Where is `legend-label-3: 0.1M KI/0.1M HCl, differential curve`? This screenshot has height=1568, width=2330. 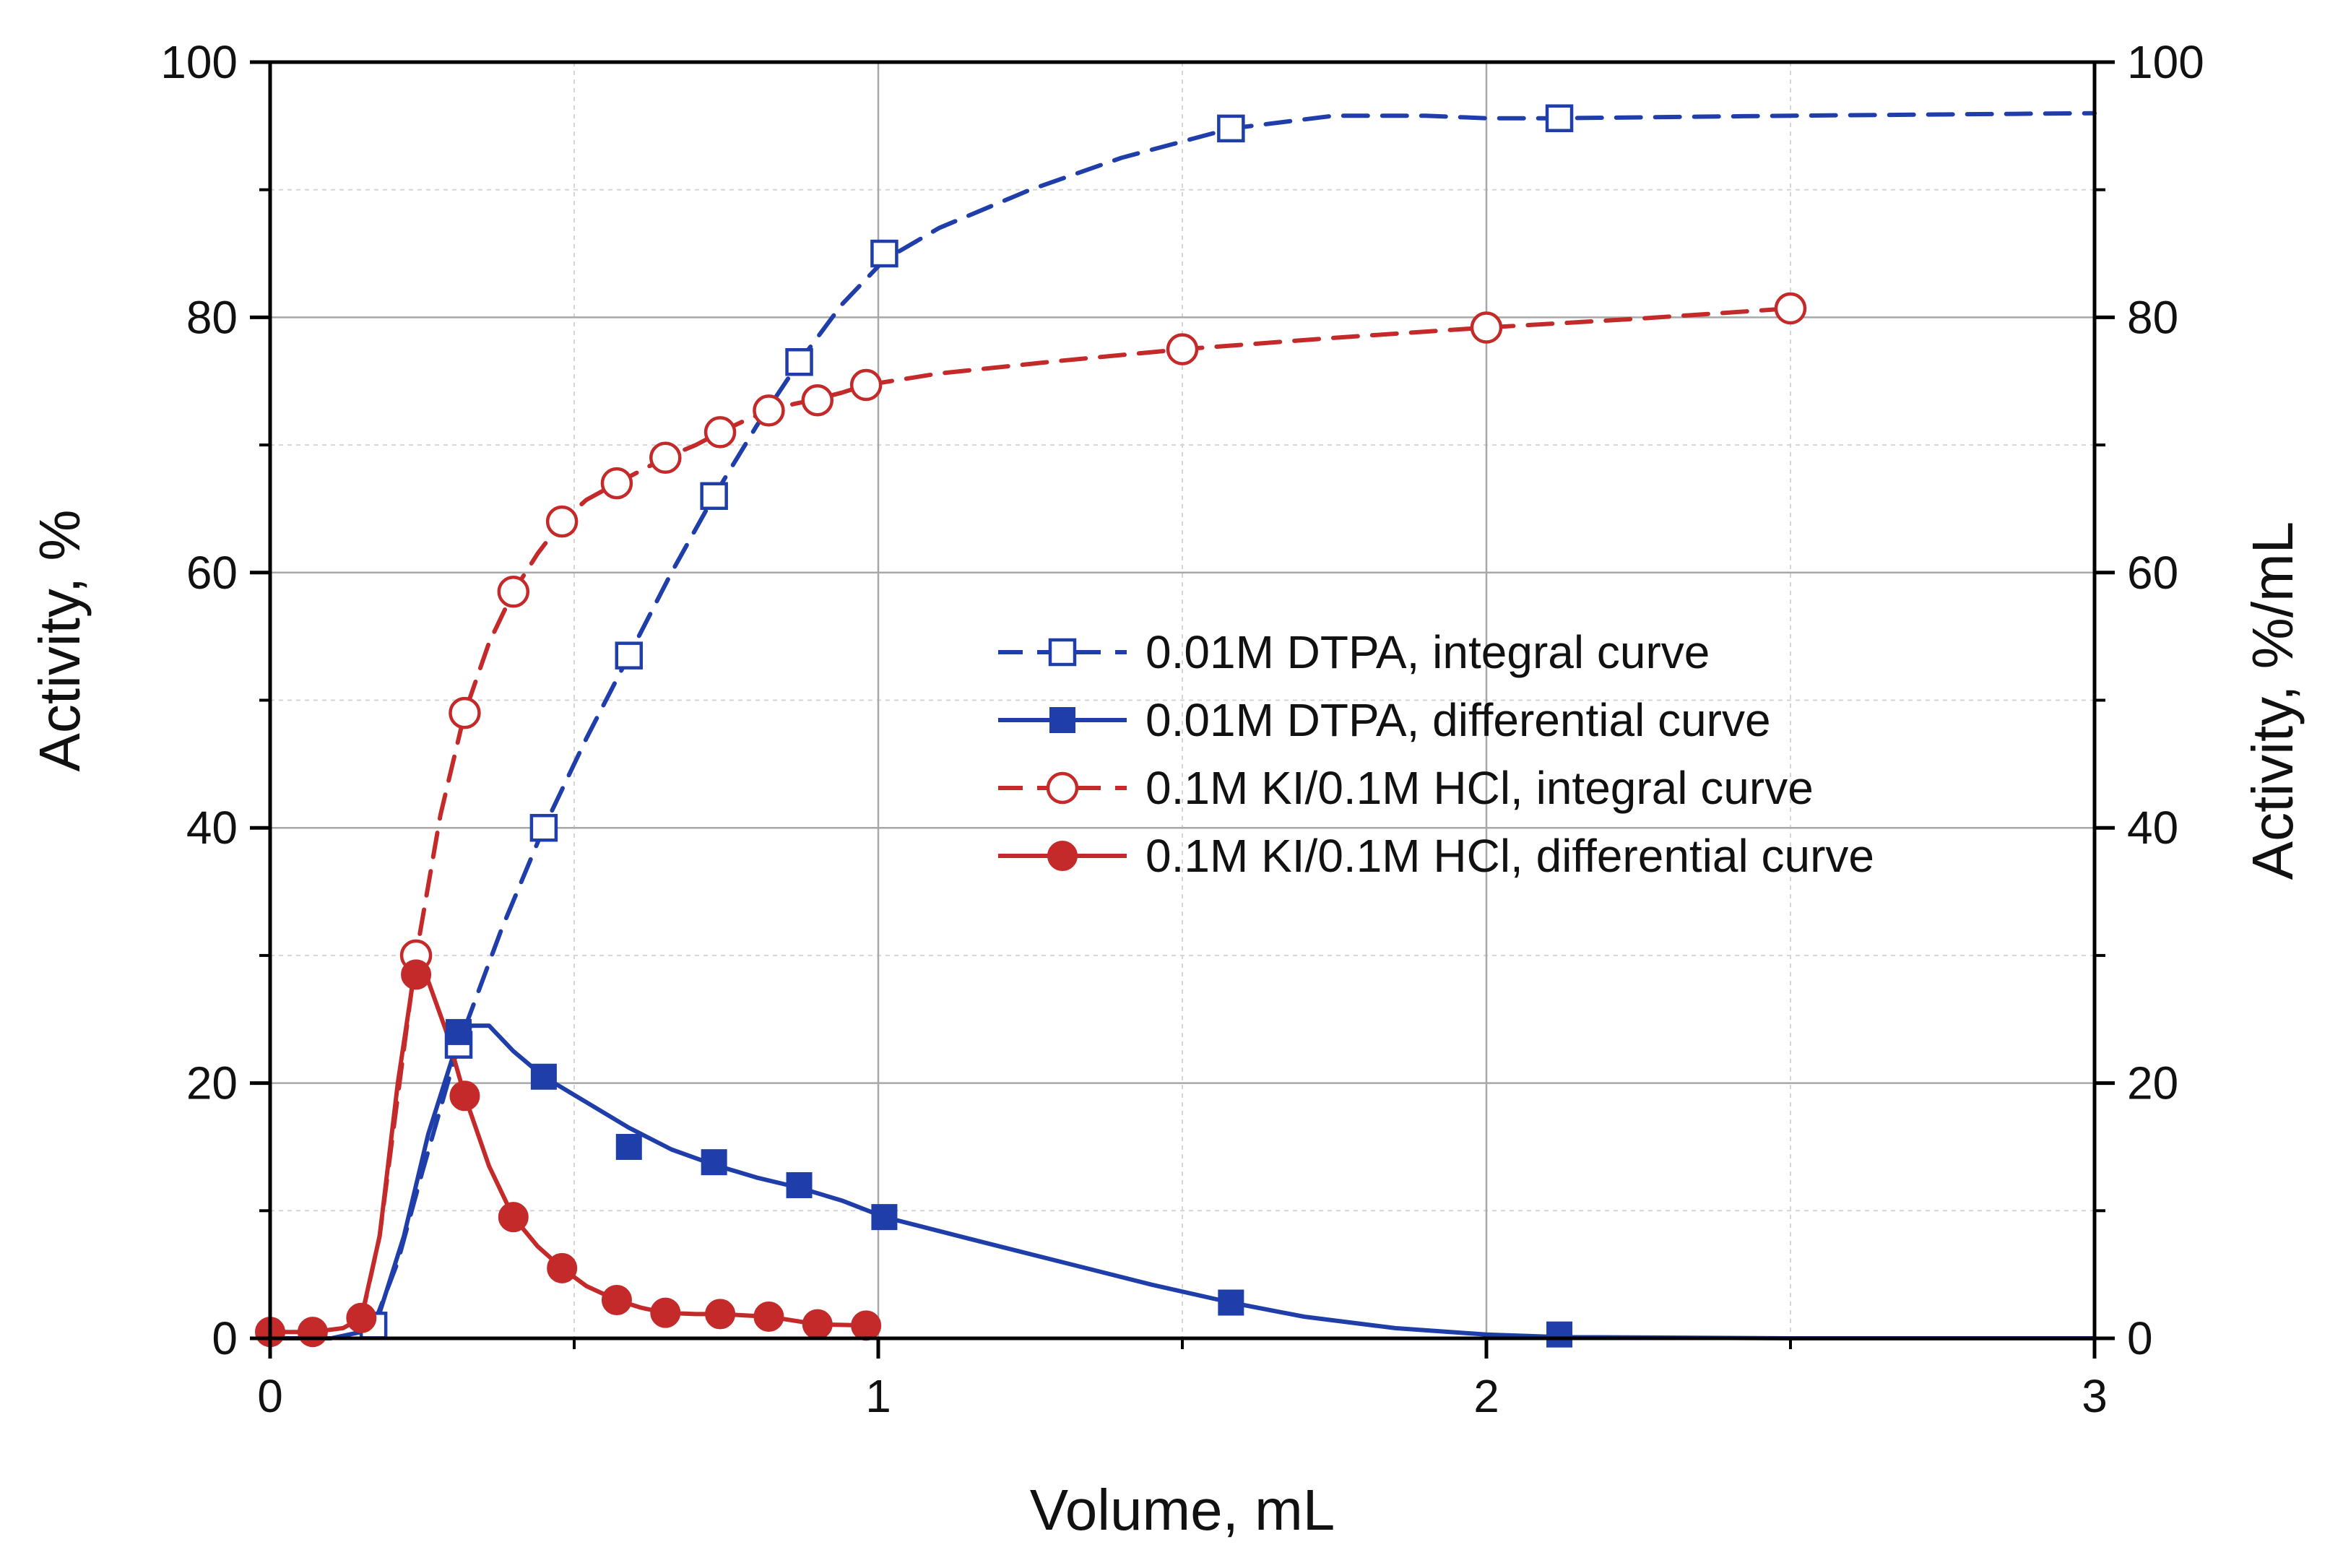 legend-label-3: 0.1M KI/0.1M HCl, differential curve is located at coordinates (1509, 856).